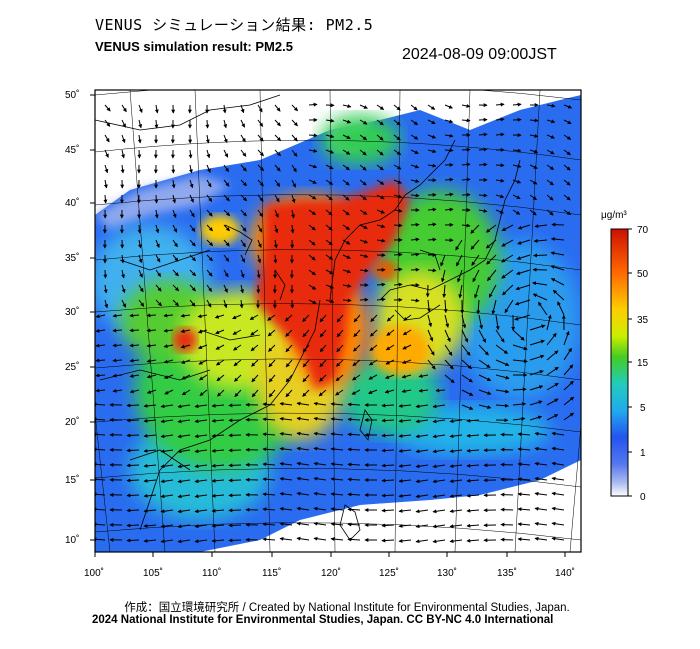 The width and height of the screenshot is (700, 649). What do you see at coordinates (72, 422) in the screenshot?
I see `lat-tick-label: 20˚` at bounding box center [72, 422].